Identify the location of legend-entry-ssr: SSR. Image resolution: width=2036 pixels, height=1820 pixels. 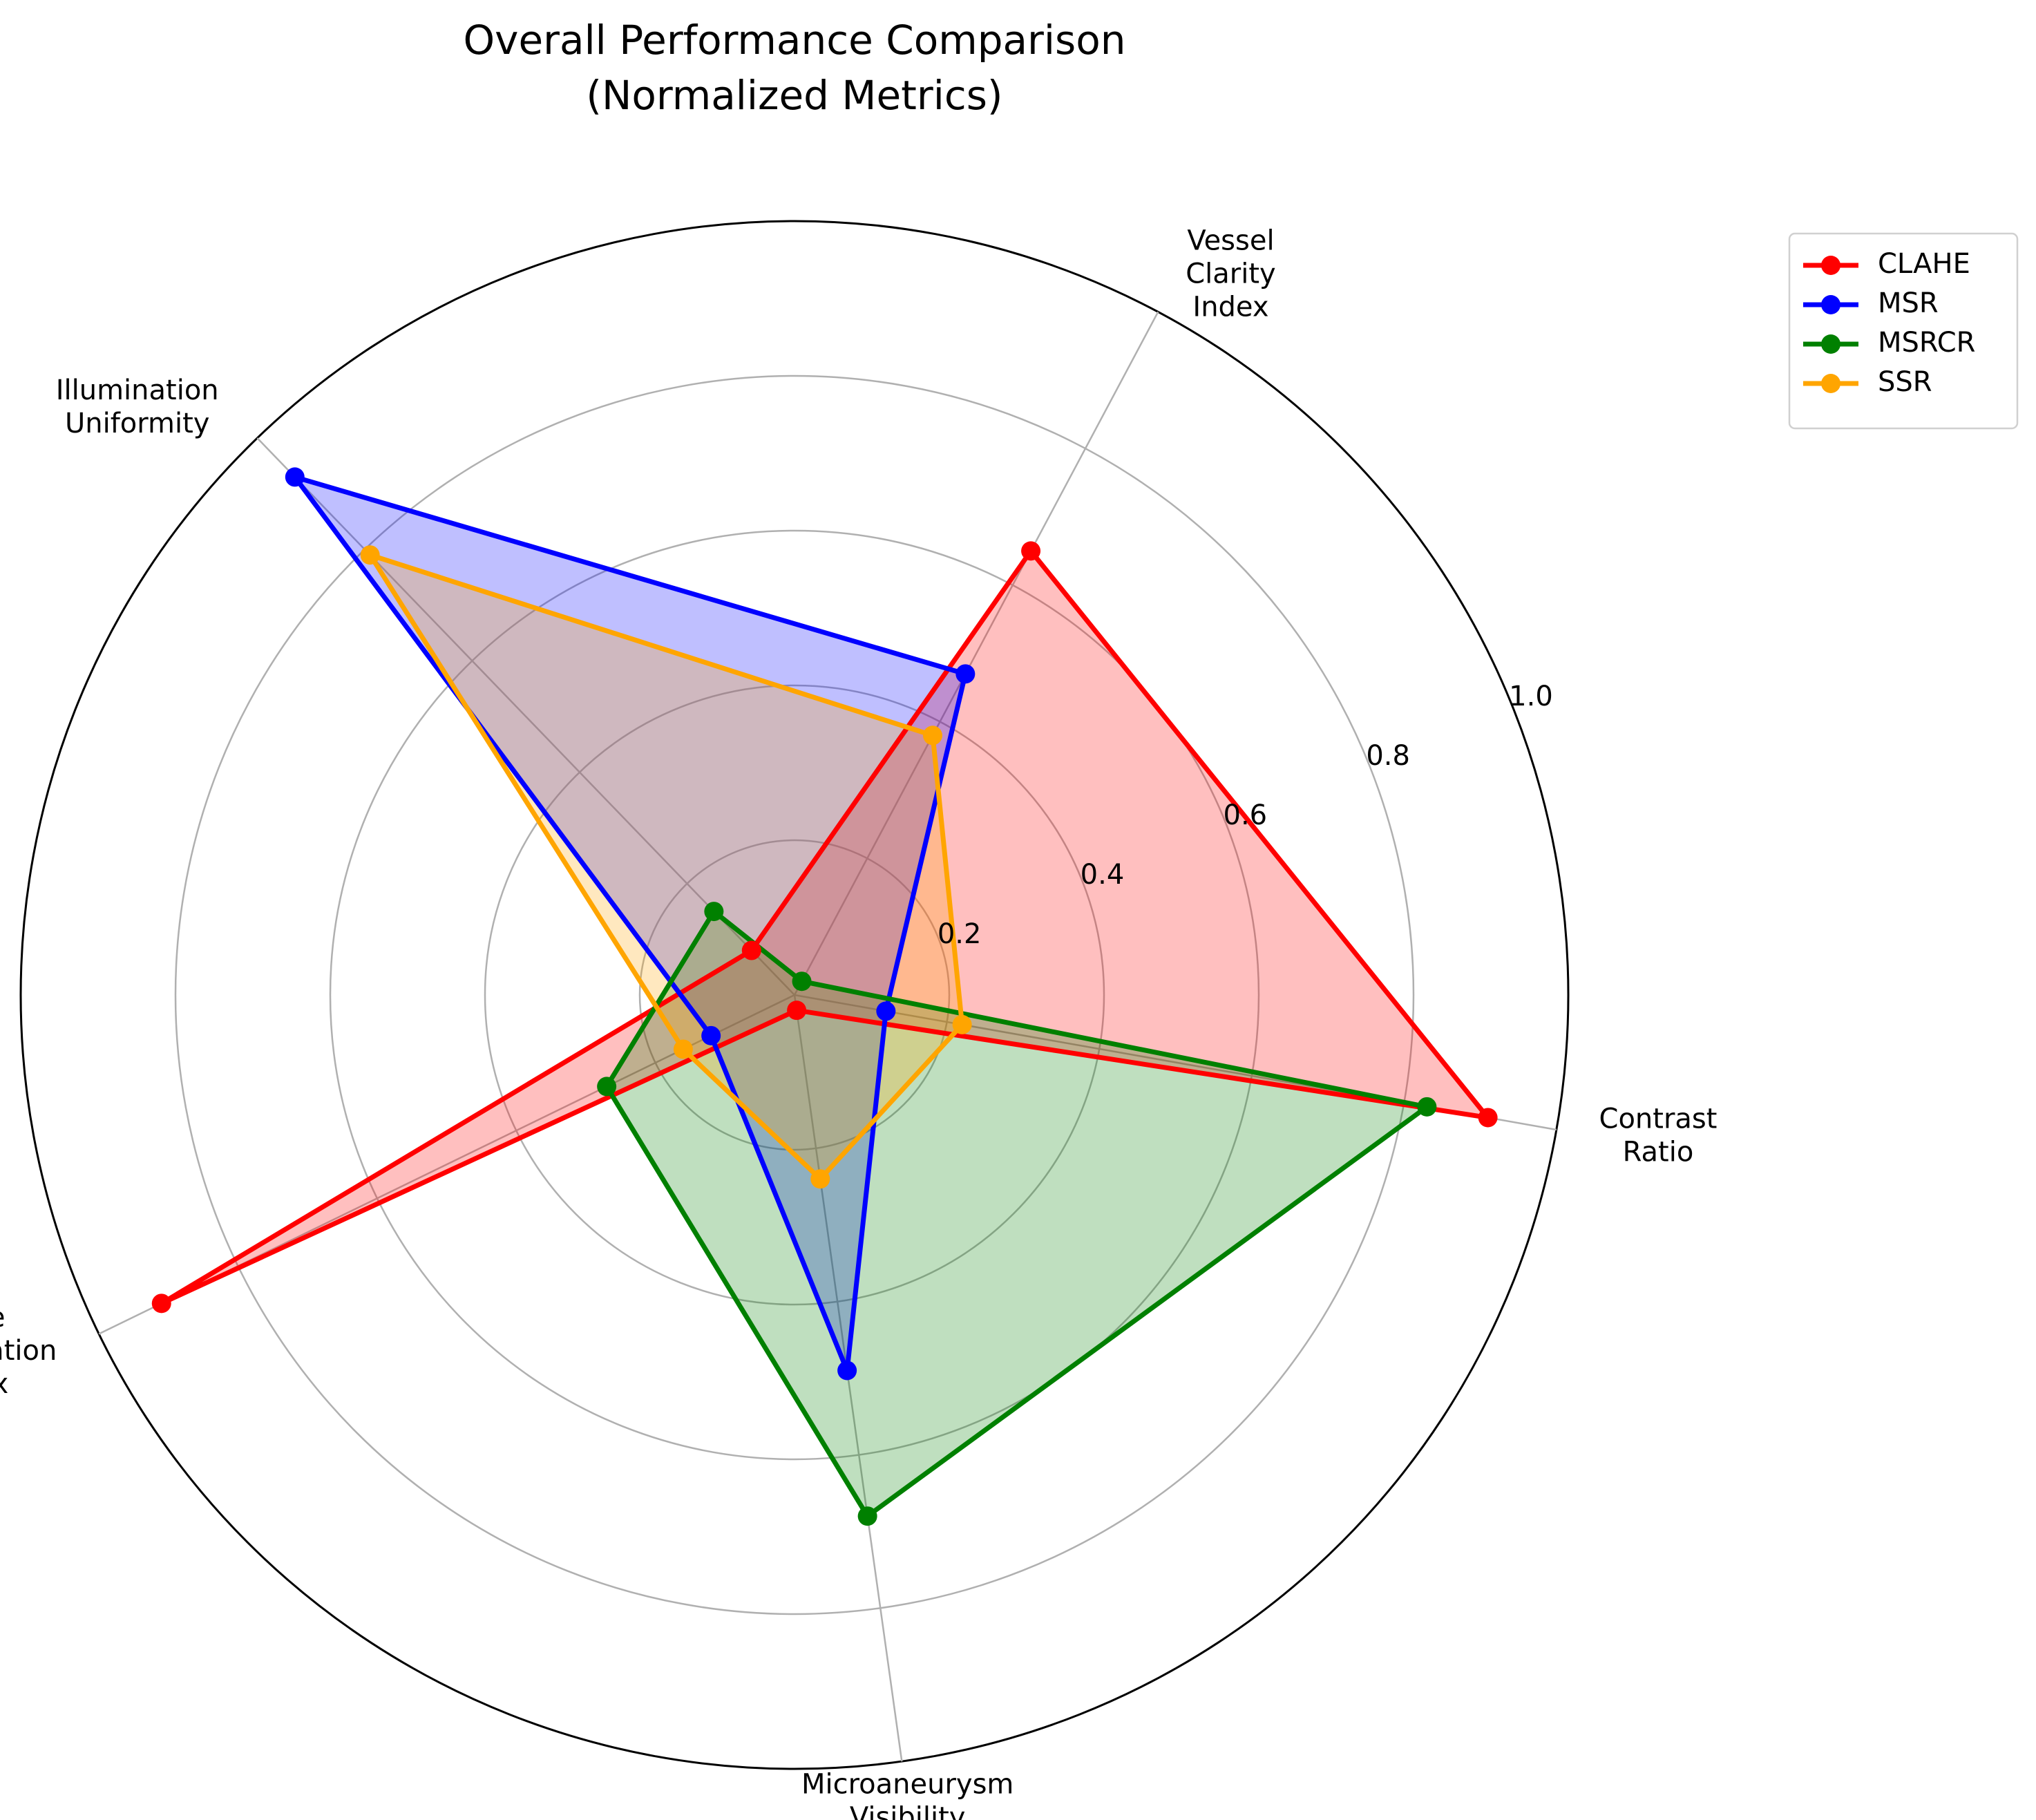
(1867, 382).